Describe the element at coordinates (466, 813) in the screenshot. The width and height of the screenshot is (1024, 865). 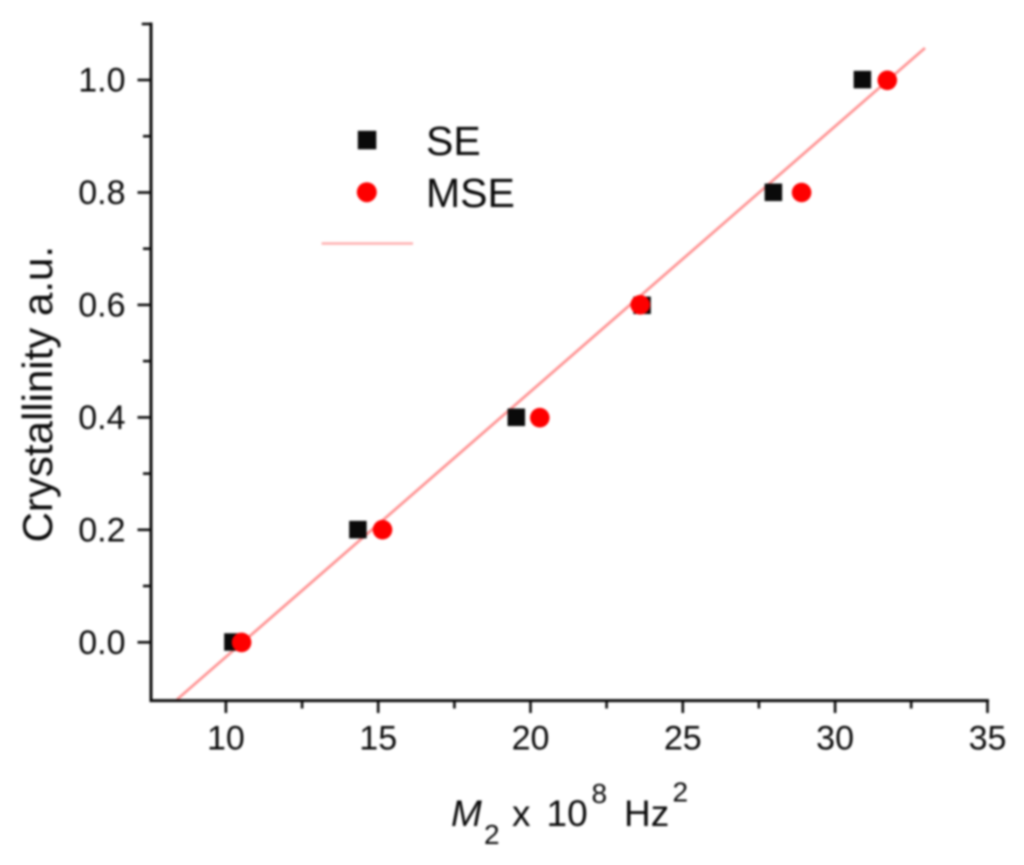
I see `svg-text: M` at that location.